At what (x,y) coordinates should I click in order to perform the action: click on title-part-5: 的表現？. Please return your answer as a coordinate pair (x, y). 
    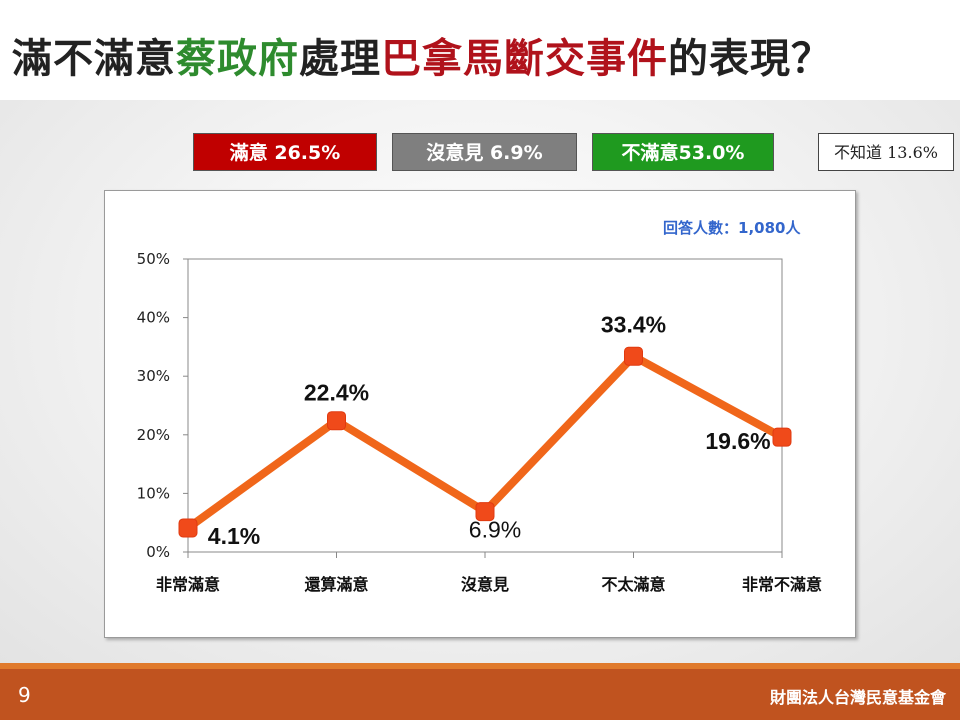
    Looking at the image, I should click on (750, 59).